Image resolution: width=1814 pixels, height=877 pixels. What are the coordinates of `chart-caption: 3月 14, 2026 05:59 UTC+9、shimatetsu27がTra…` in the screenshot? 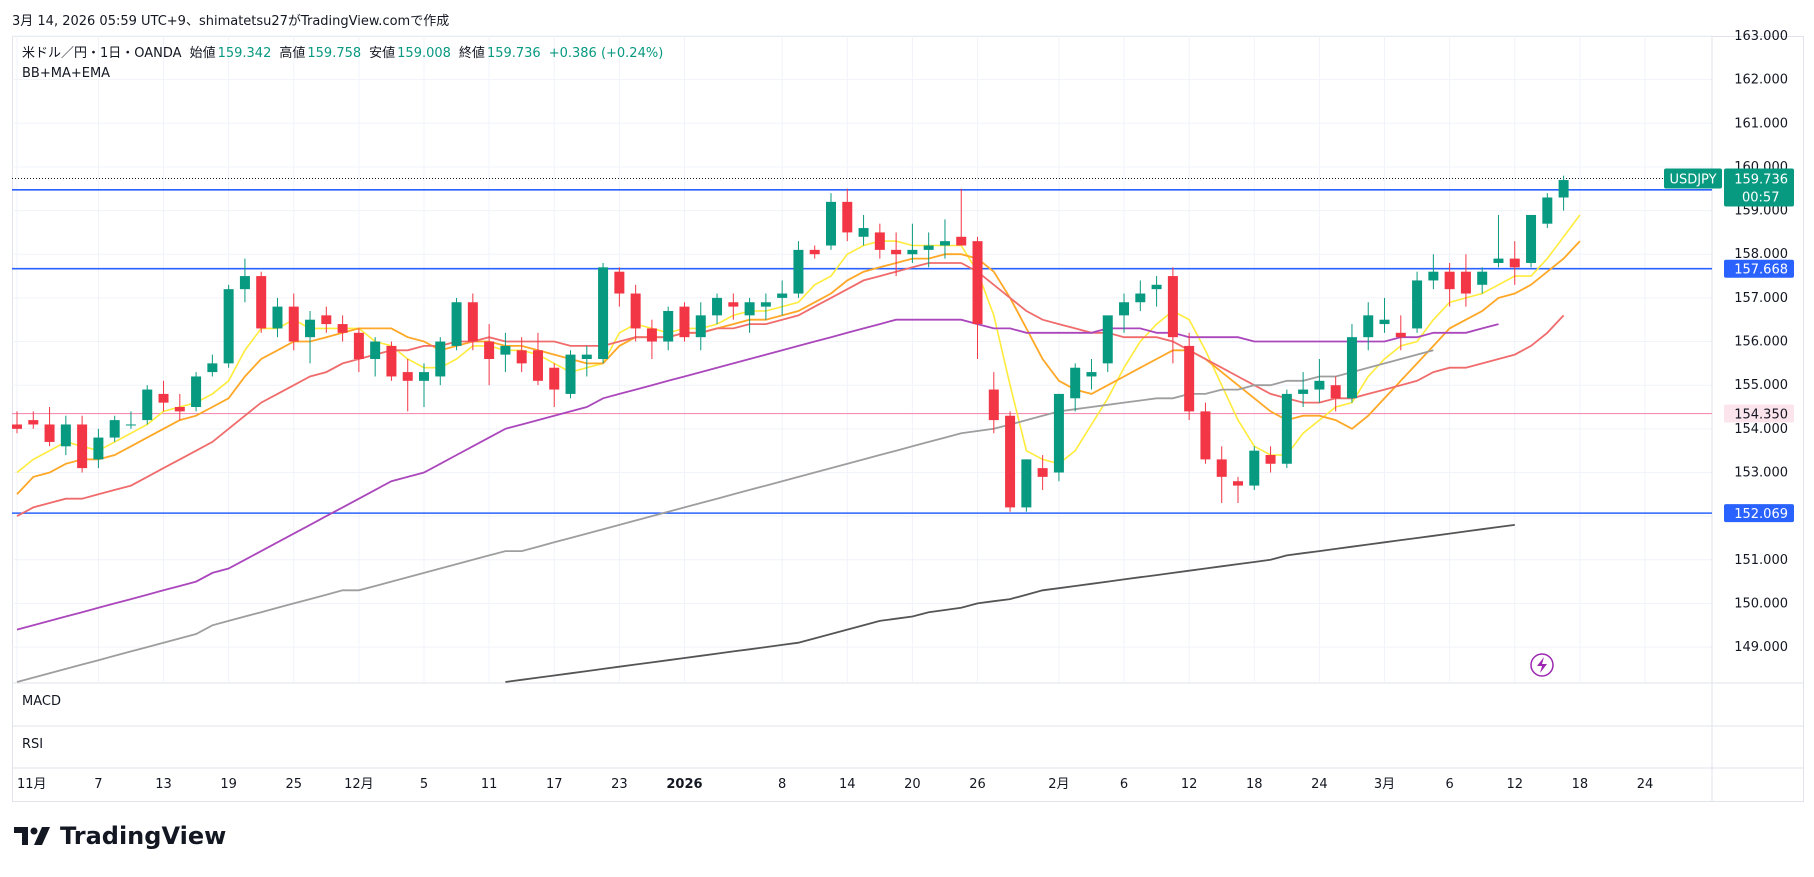 It's located at (231, 21).